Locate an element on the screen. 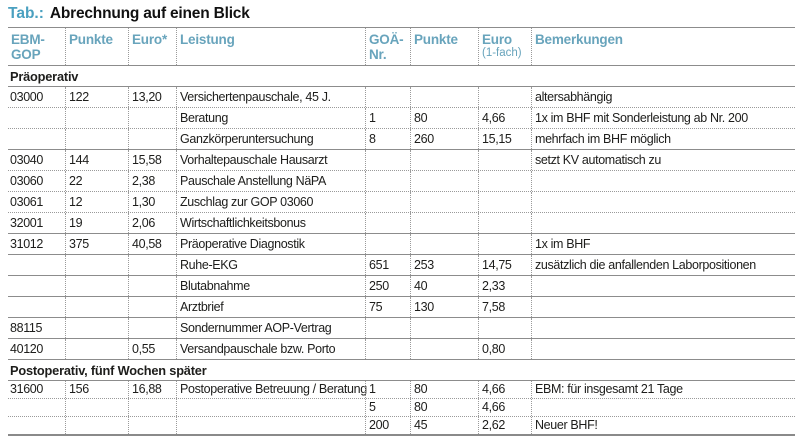  cell-goa-nr: 5 is located at coordinates (387, 408).